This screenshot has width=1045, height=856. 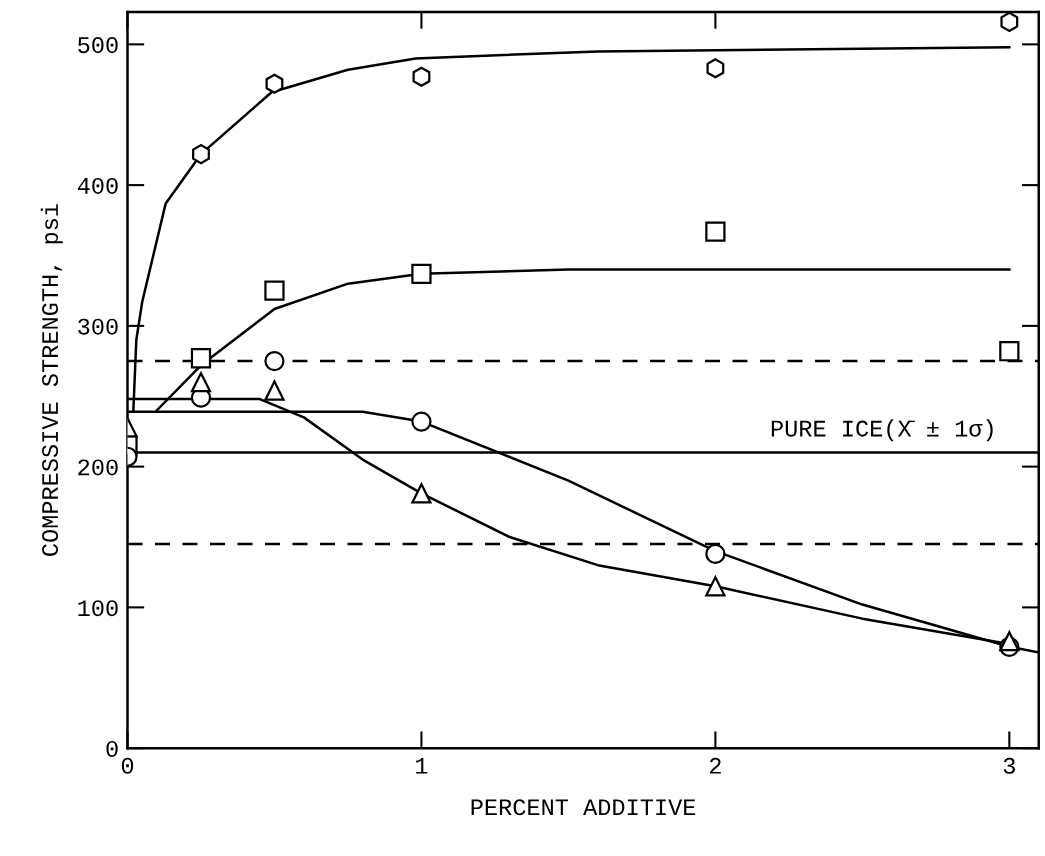 What do you see at coordinates (882, 430) in the screenshot?
I see `ref-line-label: PURE ICE(X̄ ± 1σ)` at bounding box center [882, 430].